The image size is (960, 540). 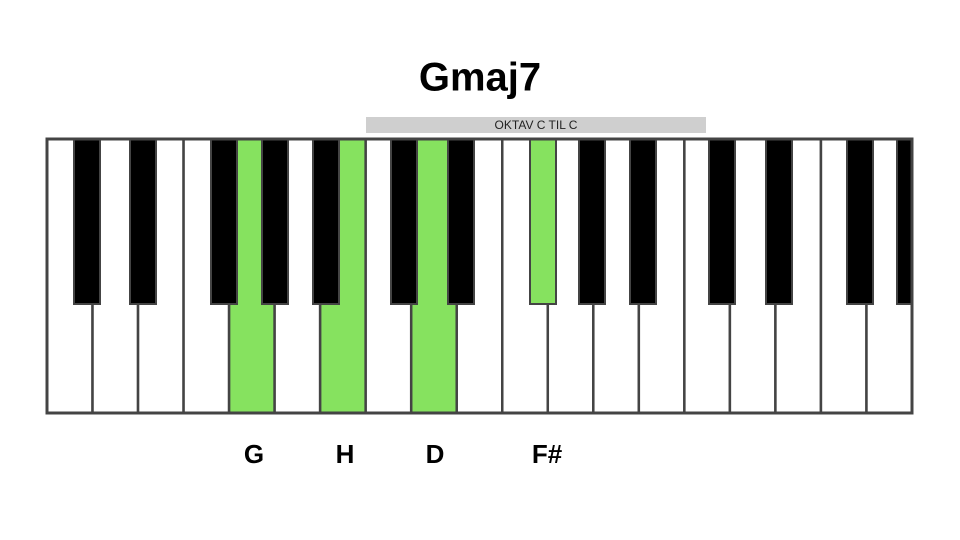 I want to click on octave-bar, so click(x=536, y=125).